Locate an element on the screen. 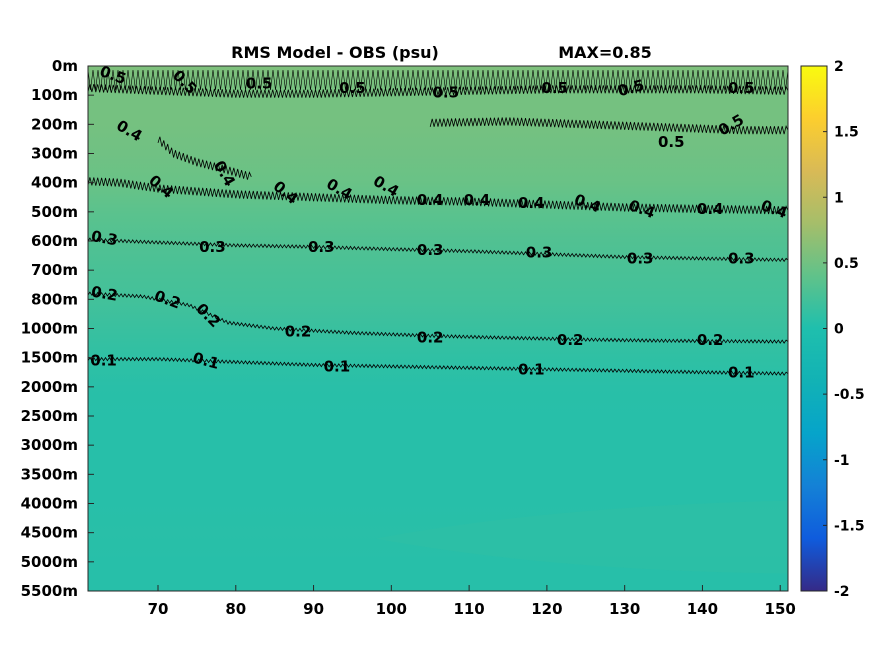 The width and height of the screenshot is (875, 656). contour-label-0.1-3: 0.1 is located at coordinates (531, 369).